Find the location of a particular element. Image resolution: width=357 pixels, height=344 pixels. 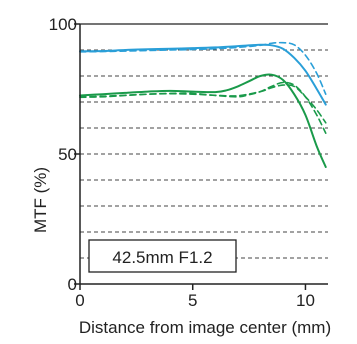

lens-annotation-label: 42.5mm F1.2 is located at coordinates (162, 257).